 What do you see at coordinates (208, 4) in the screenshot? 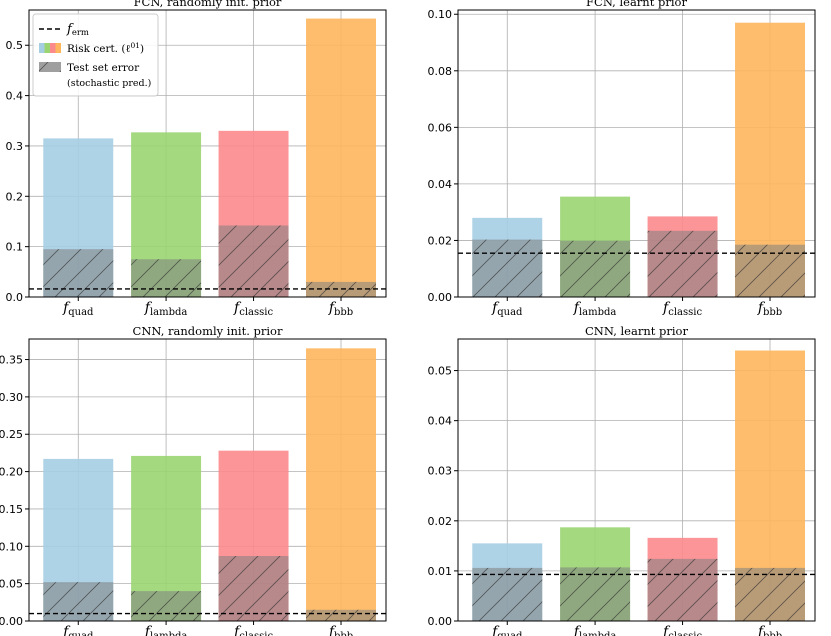
I see `panel-title: FCN, randomly init. prior` at bounding box center [208, 4].